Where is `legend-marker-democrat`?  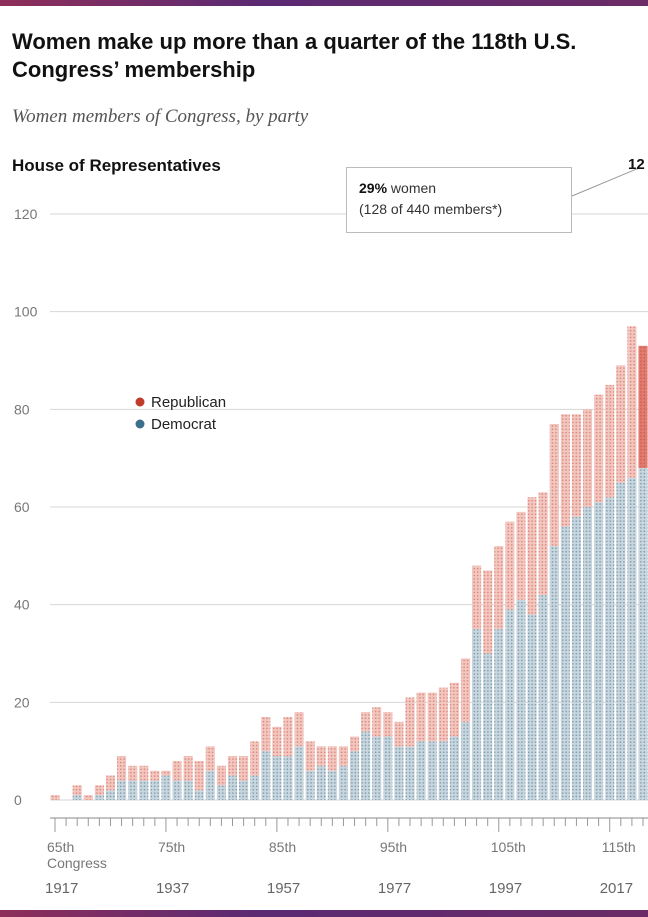
legend-marker-democrat is located at coordinates (140, 424).